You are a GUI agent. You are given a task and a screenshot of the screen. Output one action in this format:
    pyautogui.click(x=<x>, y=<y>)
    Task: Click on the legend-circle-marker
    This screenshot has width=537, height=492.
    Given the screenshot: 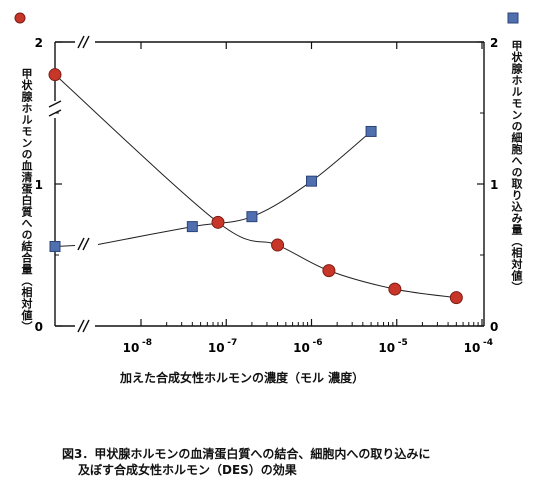 What is the action you would take?
    pyautogui.click(x=20, y=18)
    